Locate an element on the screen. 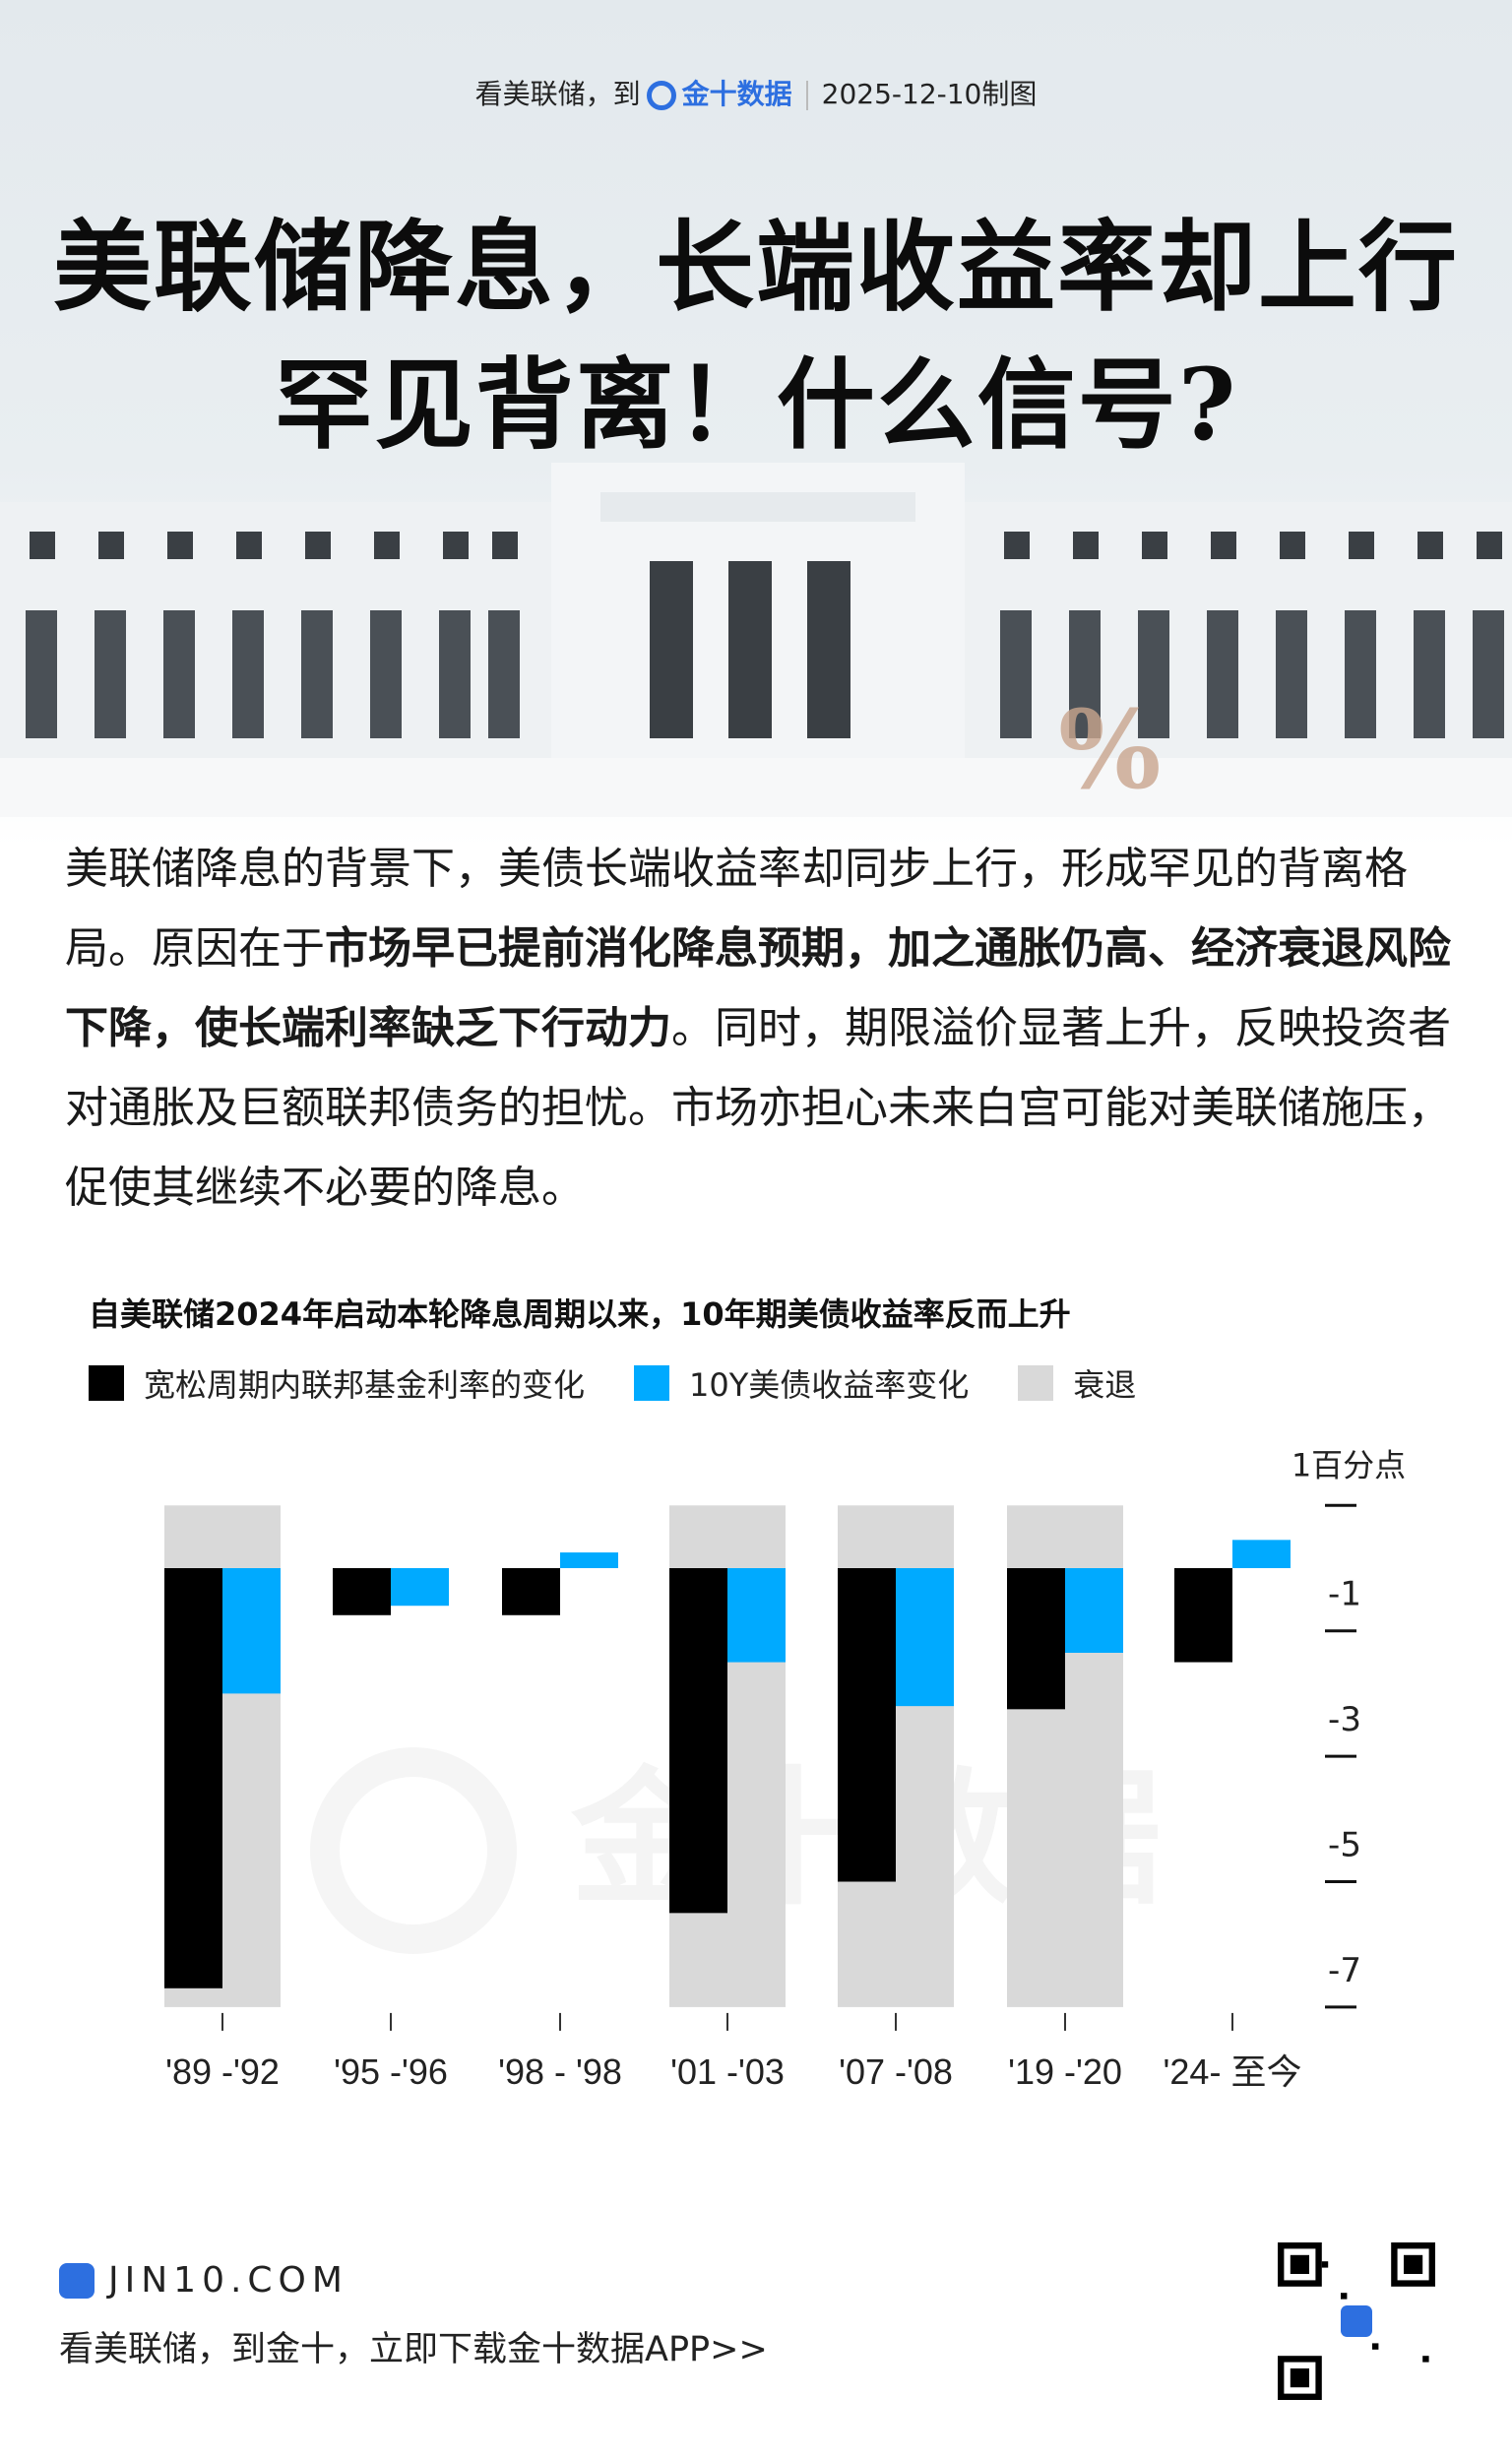  watermark-logo-icon is located at coordinates (413, 1850).